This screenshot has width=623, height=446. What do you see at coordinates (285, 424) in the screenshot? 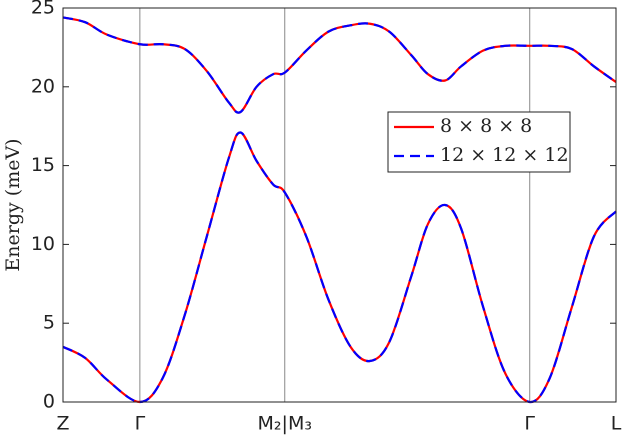
I see `x-tick-label: M₂|M₃` at bounding box center [285, 424].